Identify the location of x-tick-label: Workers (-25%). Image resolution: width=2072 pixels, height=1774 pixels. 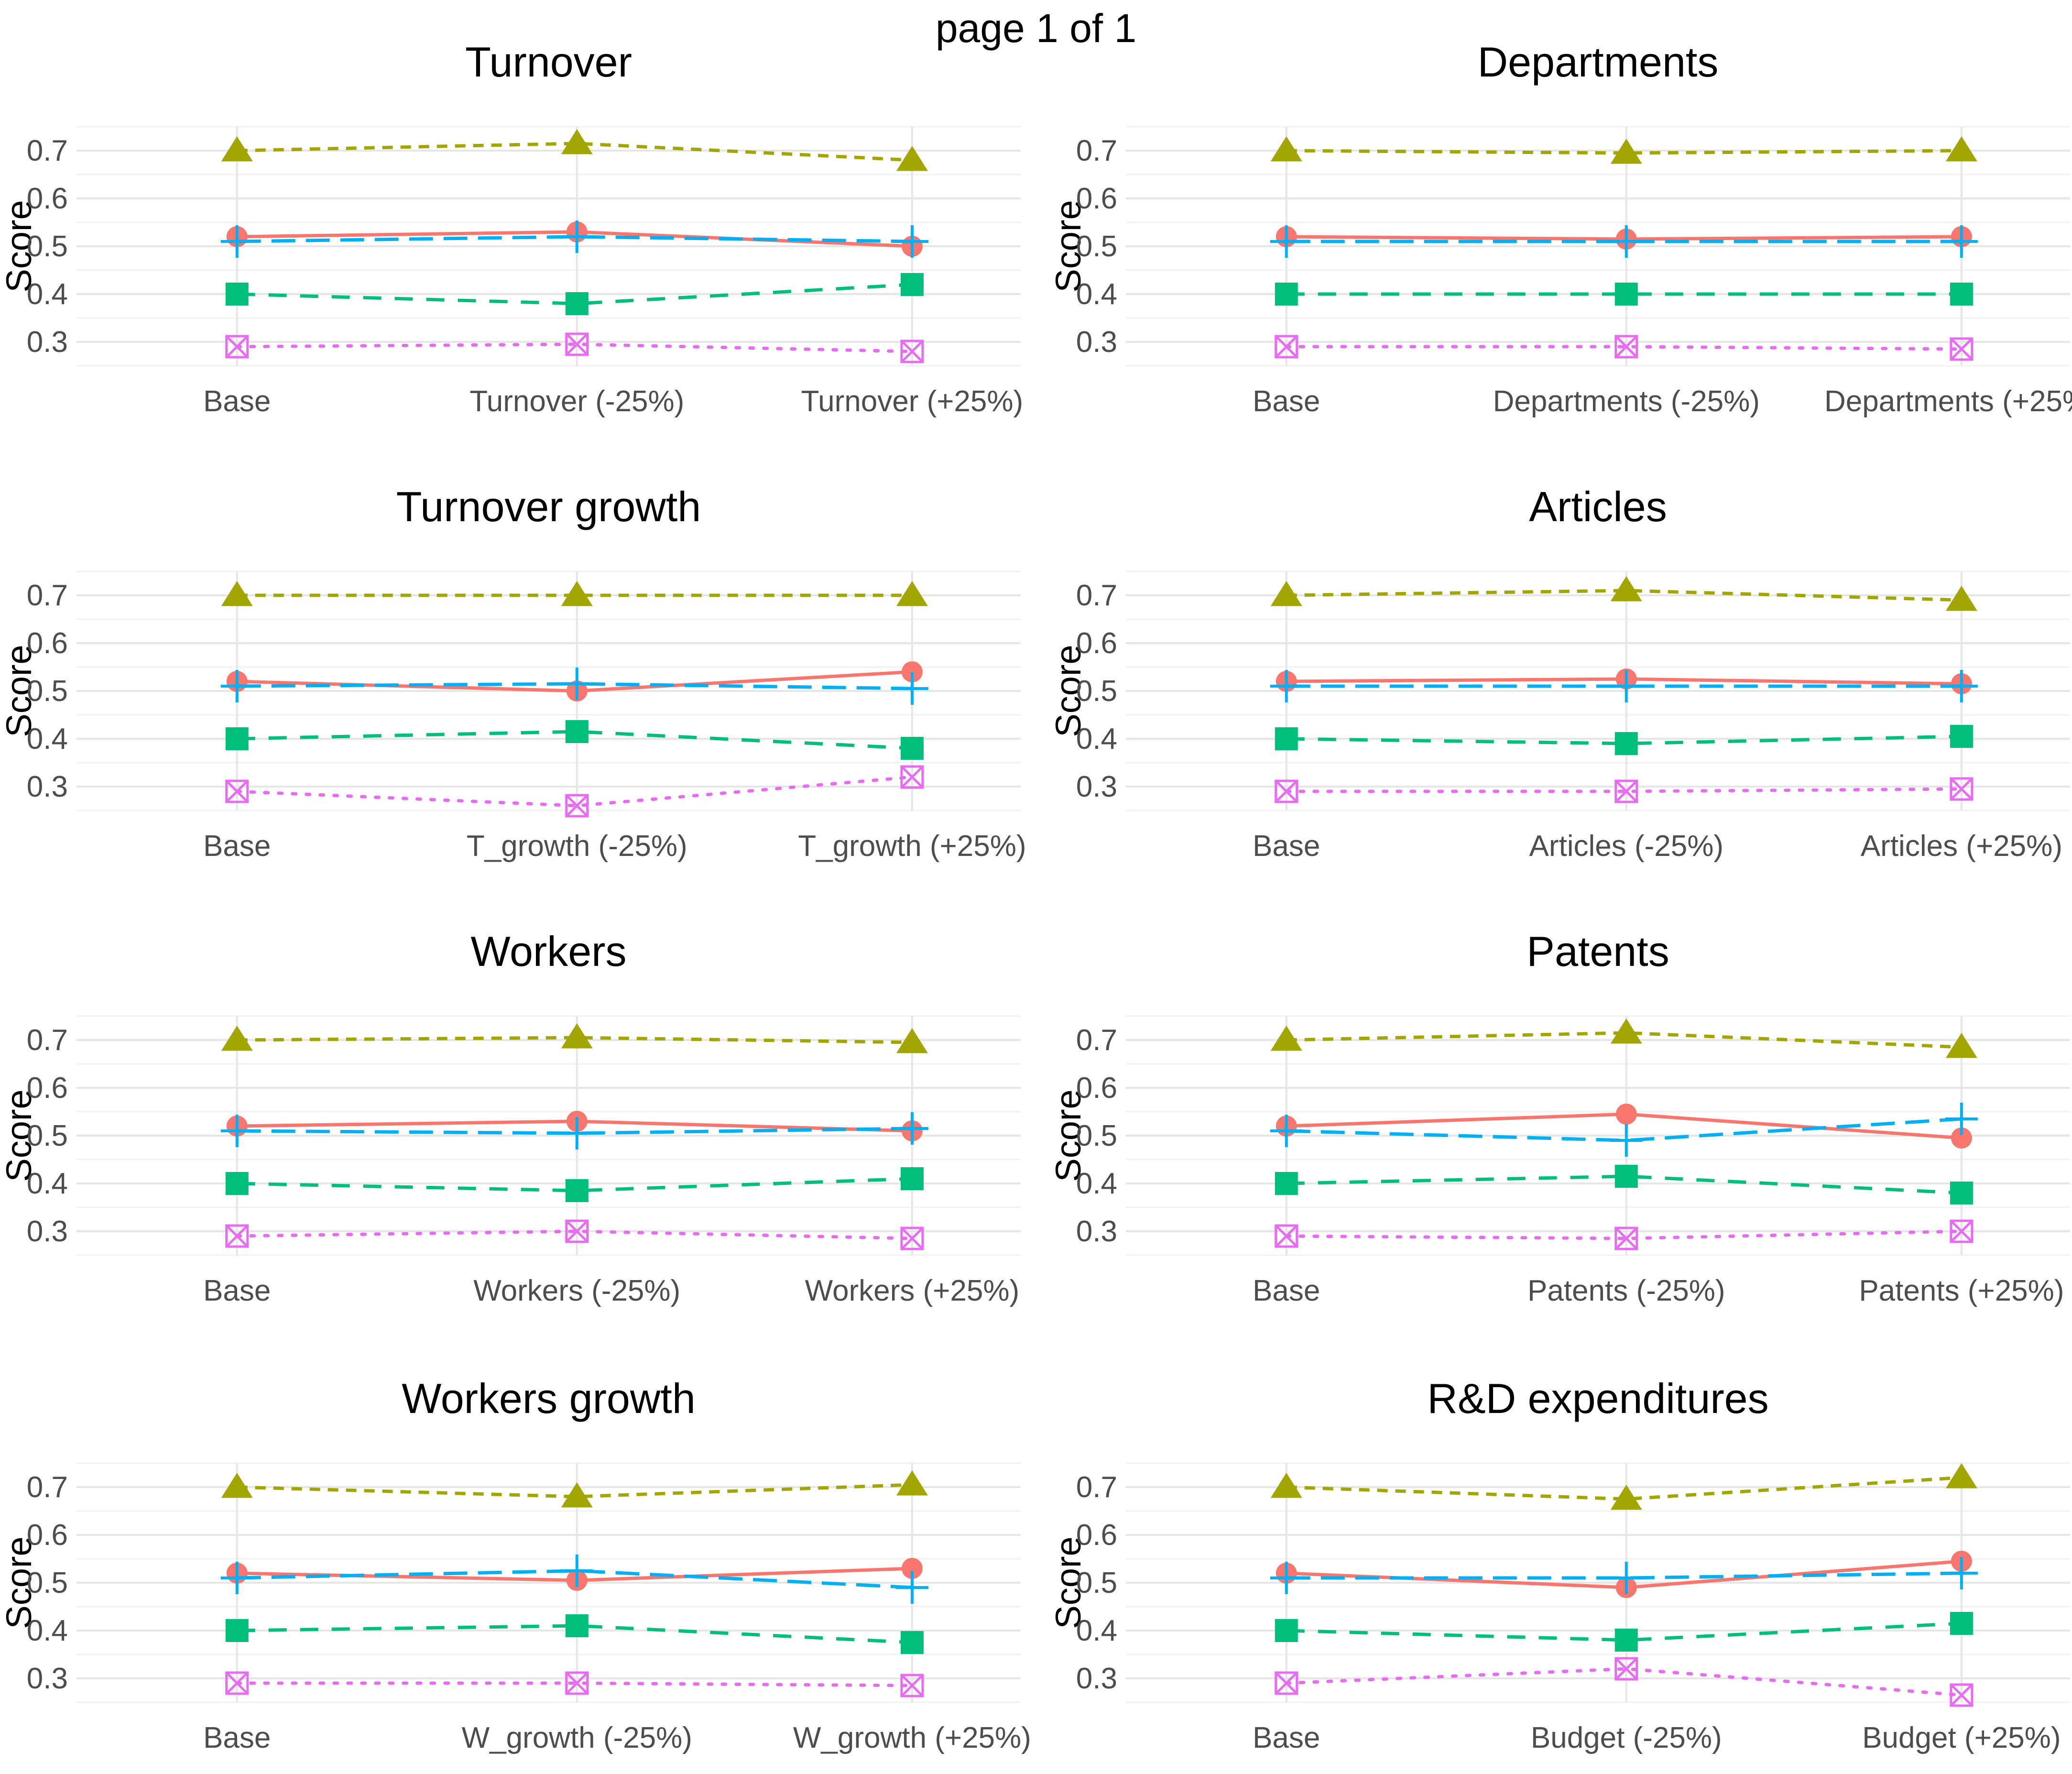
(576, 1291).